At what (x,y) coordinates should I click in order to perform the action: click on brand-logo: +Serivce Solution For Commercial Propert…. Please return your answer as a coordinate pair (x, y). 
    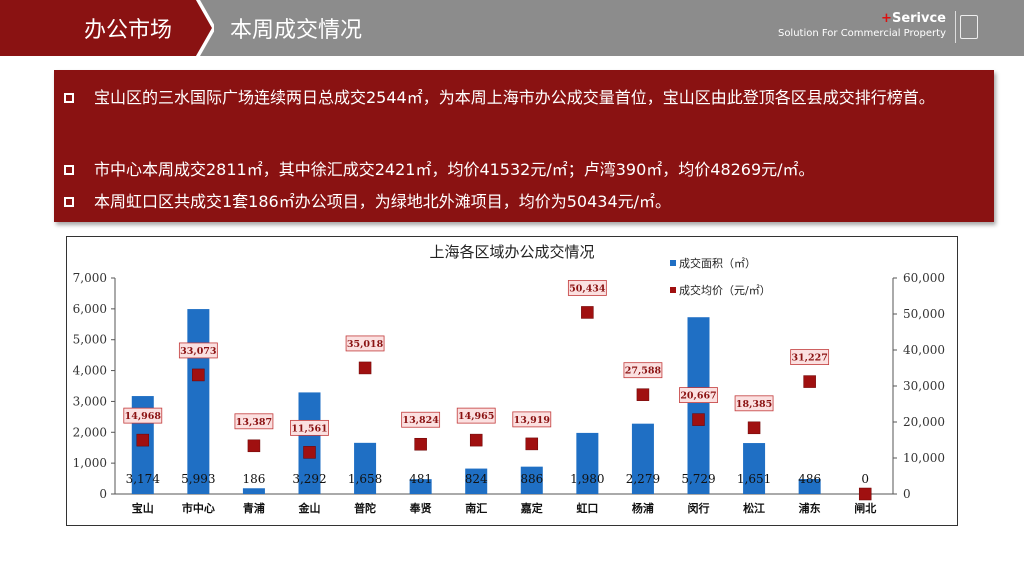
    Looking at the image, I should click on (895, 28).